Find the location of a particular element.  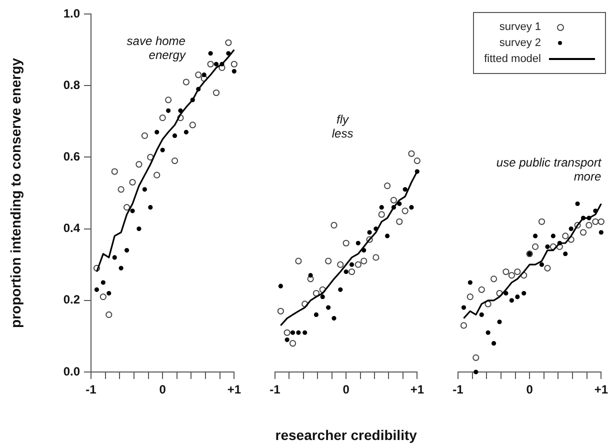

y-tick-label: 0.8 is located at coordinates (71, 85).